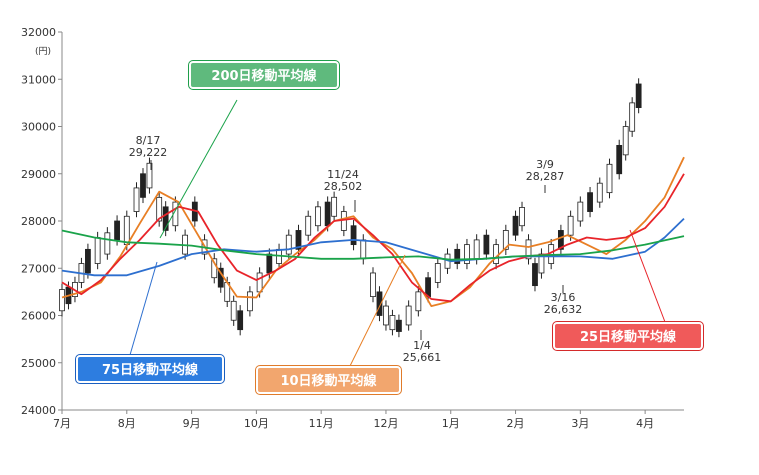  What do you see at coordinates (645, 423) in the screenshot?
I see `x-tick-label: 4月` at bounding box center [645, 423].